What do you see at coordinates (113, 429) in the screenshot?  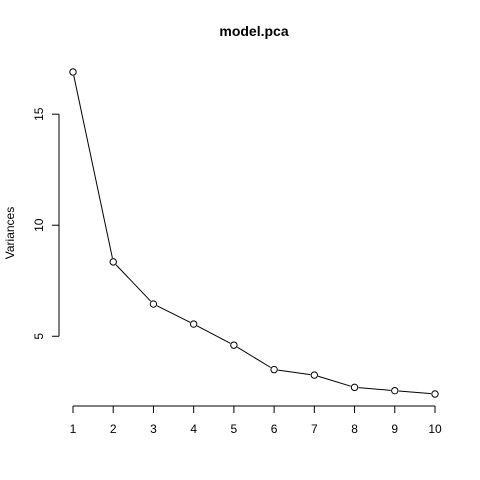 I see `x-tick-label: 2` at bounding box center [113, 429].